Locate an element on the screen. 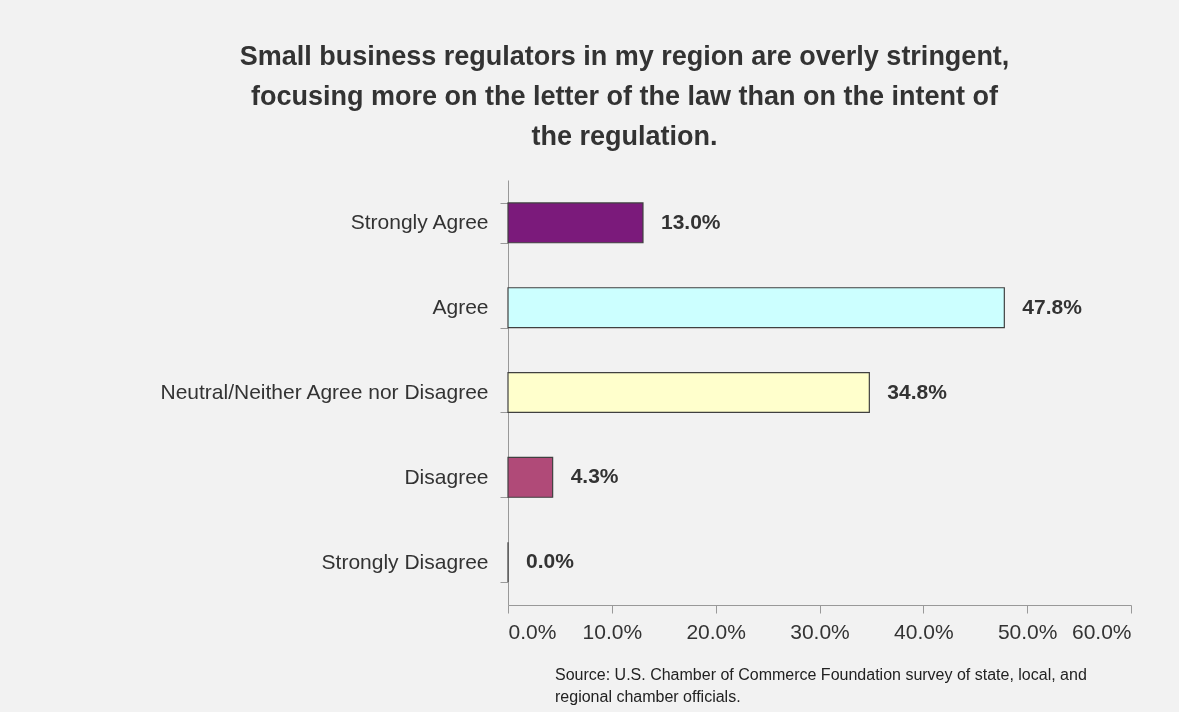 The height and width of the screenshot is (712, 1179). x-tick-label: 60.0% is located at coordinates (1101, 631).